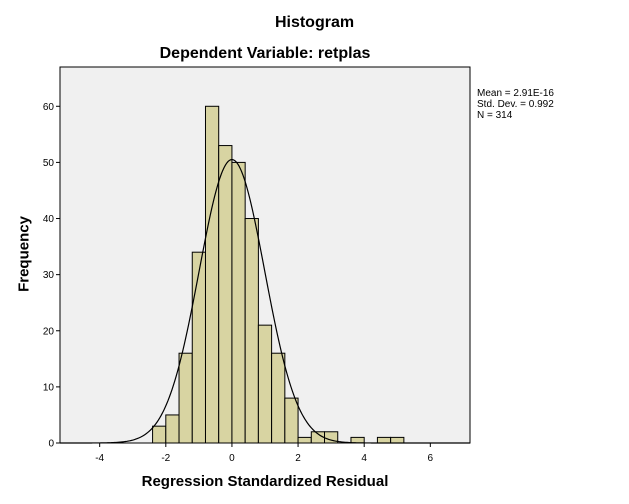  I want to click on stats-std-dev: Std. Dev. = 0.992, so click(515, 104).